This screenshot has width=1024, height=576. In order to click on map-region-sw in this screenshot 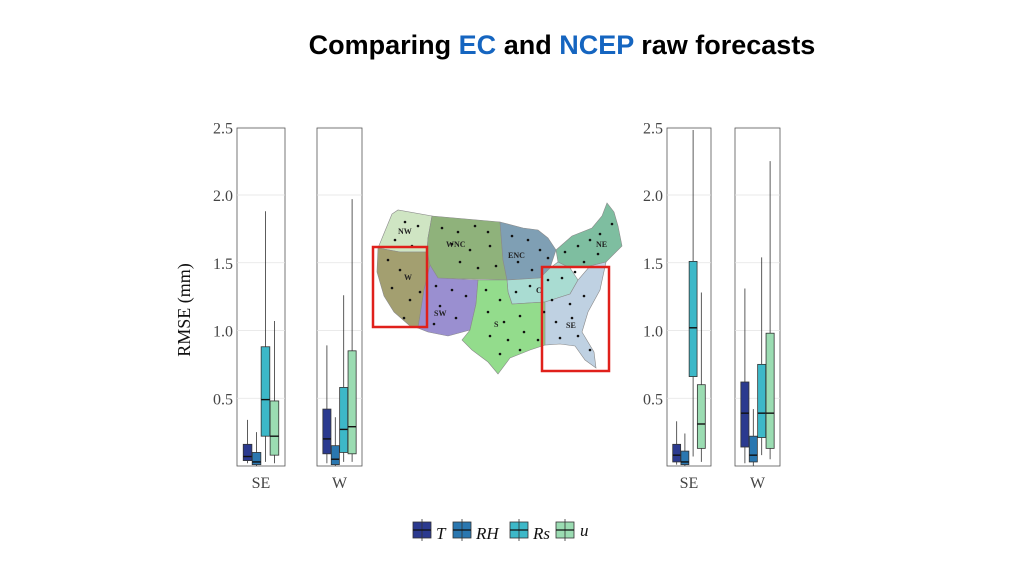, I will do `click(448, 300)`.